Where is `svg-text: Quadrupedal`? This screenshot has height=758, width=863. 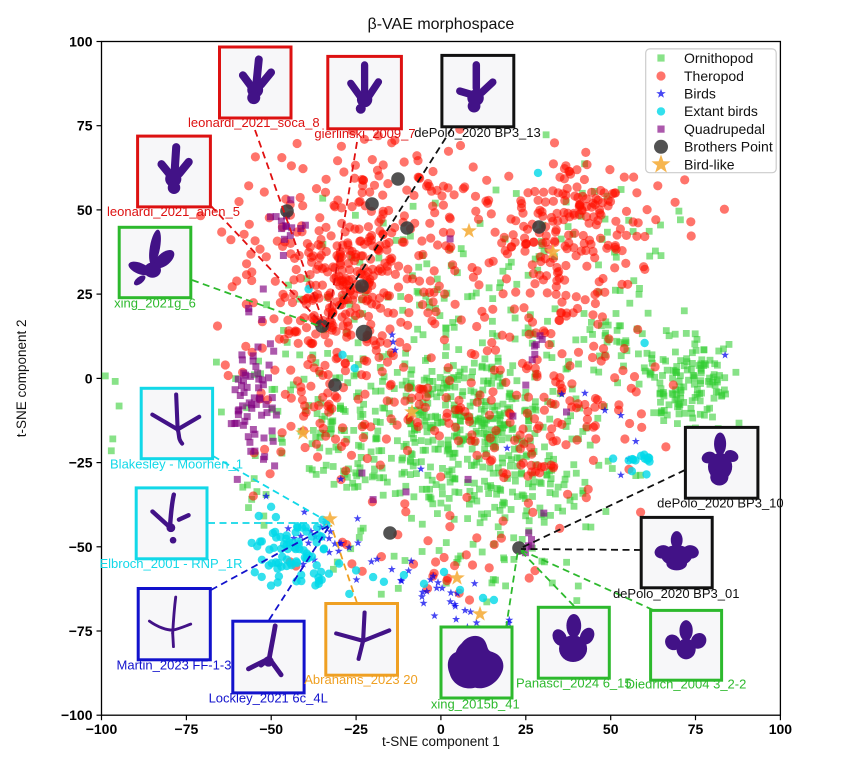
svg-text: Quadrupedal is located at coordinates (724, 129).